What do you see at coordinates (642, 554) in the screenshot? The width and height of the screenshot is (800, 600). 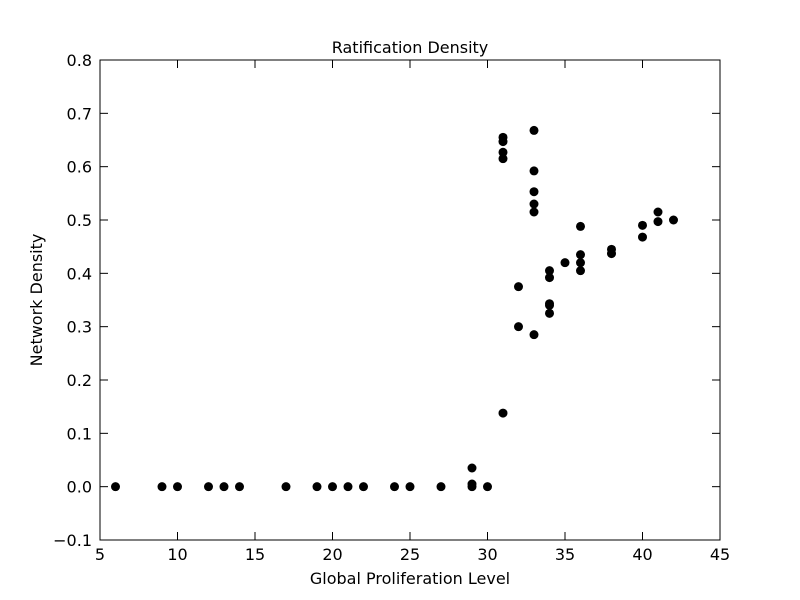 I see `x-tick-label: 40` at bounding box center [642, 554].